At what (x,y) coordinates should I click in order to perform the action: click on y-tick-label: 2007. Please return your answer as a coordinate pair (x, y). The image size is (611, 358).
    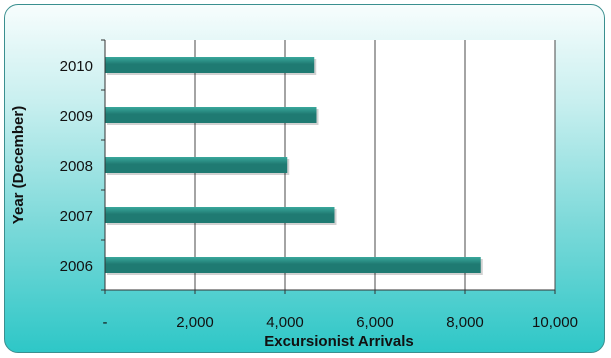
    Looking at the image, I should click on (76, 216).